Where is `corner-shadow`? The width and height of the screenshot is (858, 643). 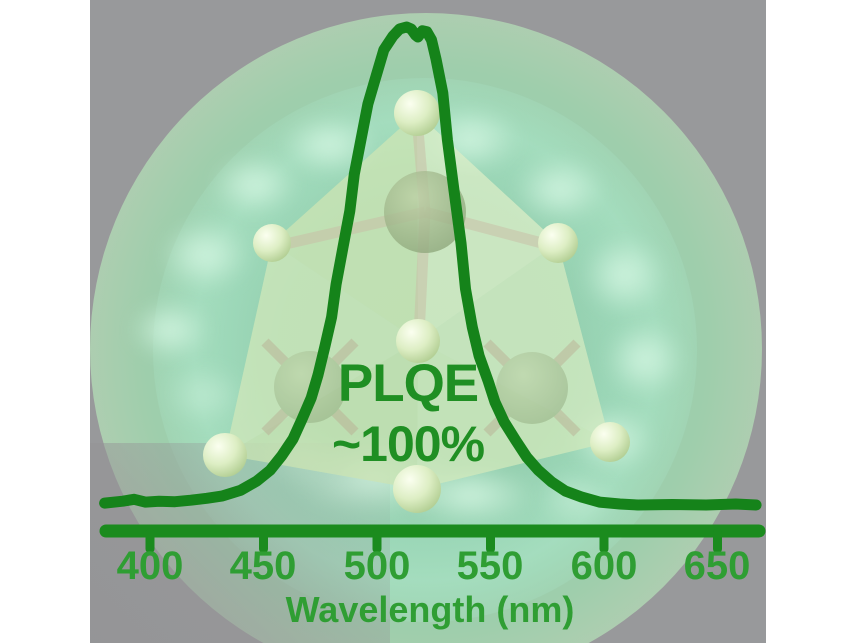
corner-shadow is located at coordinates (240, 543).